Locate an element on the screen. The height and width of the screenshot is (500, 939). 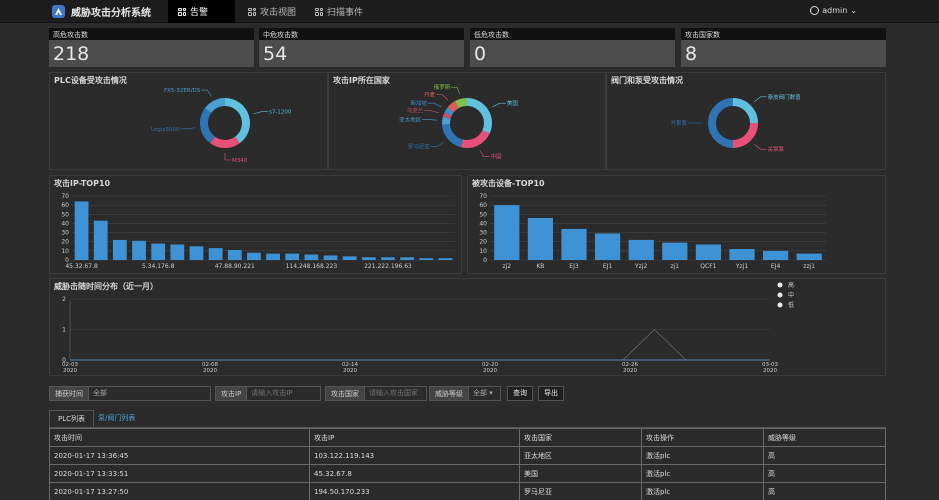
nav-alerts: 告警 is located at coordinates (201, 11).